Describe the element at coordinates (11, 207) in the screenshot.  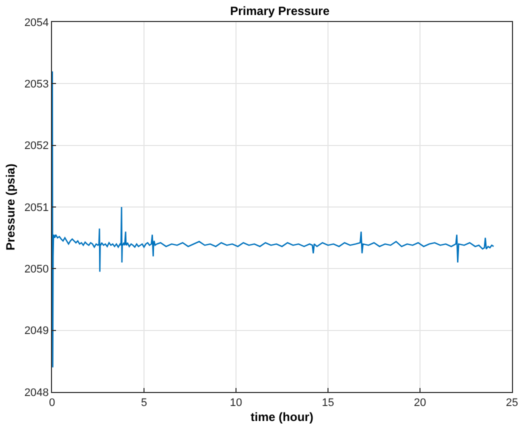
I see `y-axis-title: Pressure (psia)` at that location.